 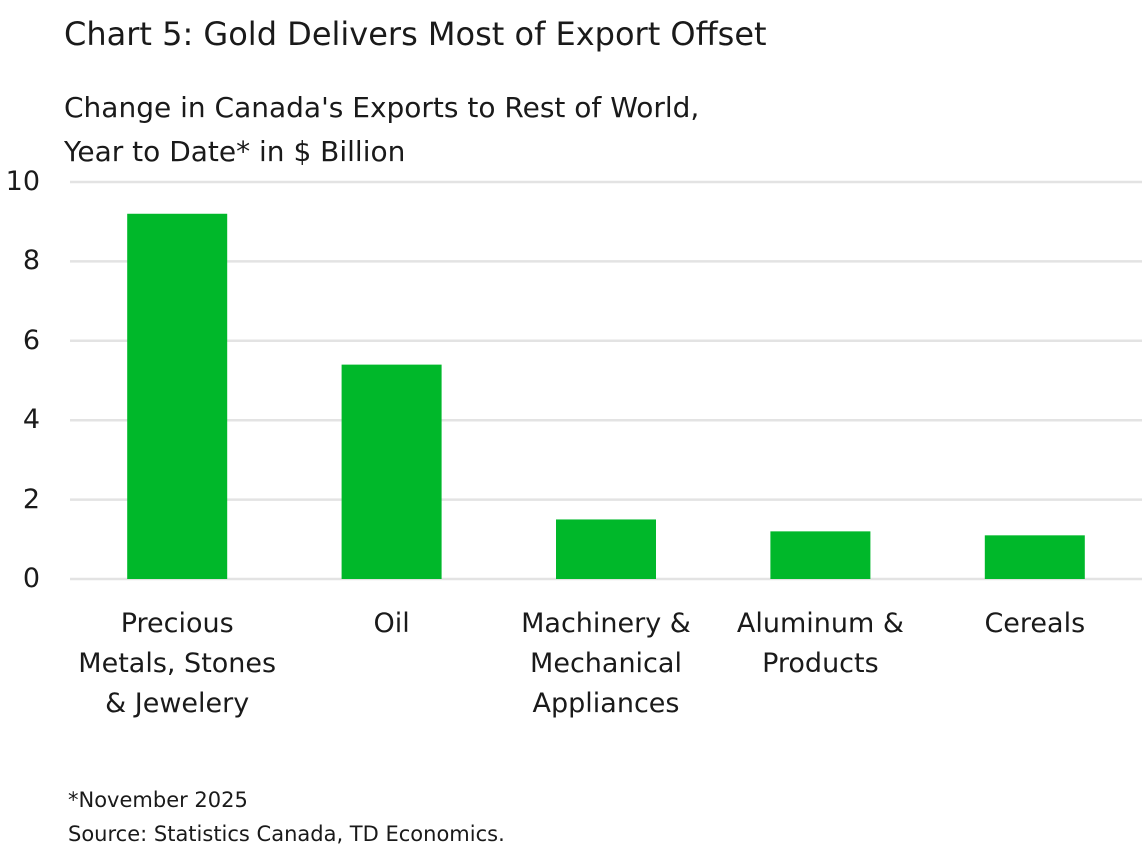 What do you see at coordinates (31, 261) in the screenshot?
I see `y-tick-label: 8` at bounding box center [31, 261].